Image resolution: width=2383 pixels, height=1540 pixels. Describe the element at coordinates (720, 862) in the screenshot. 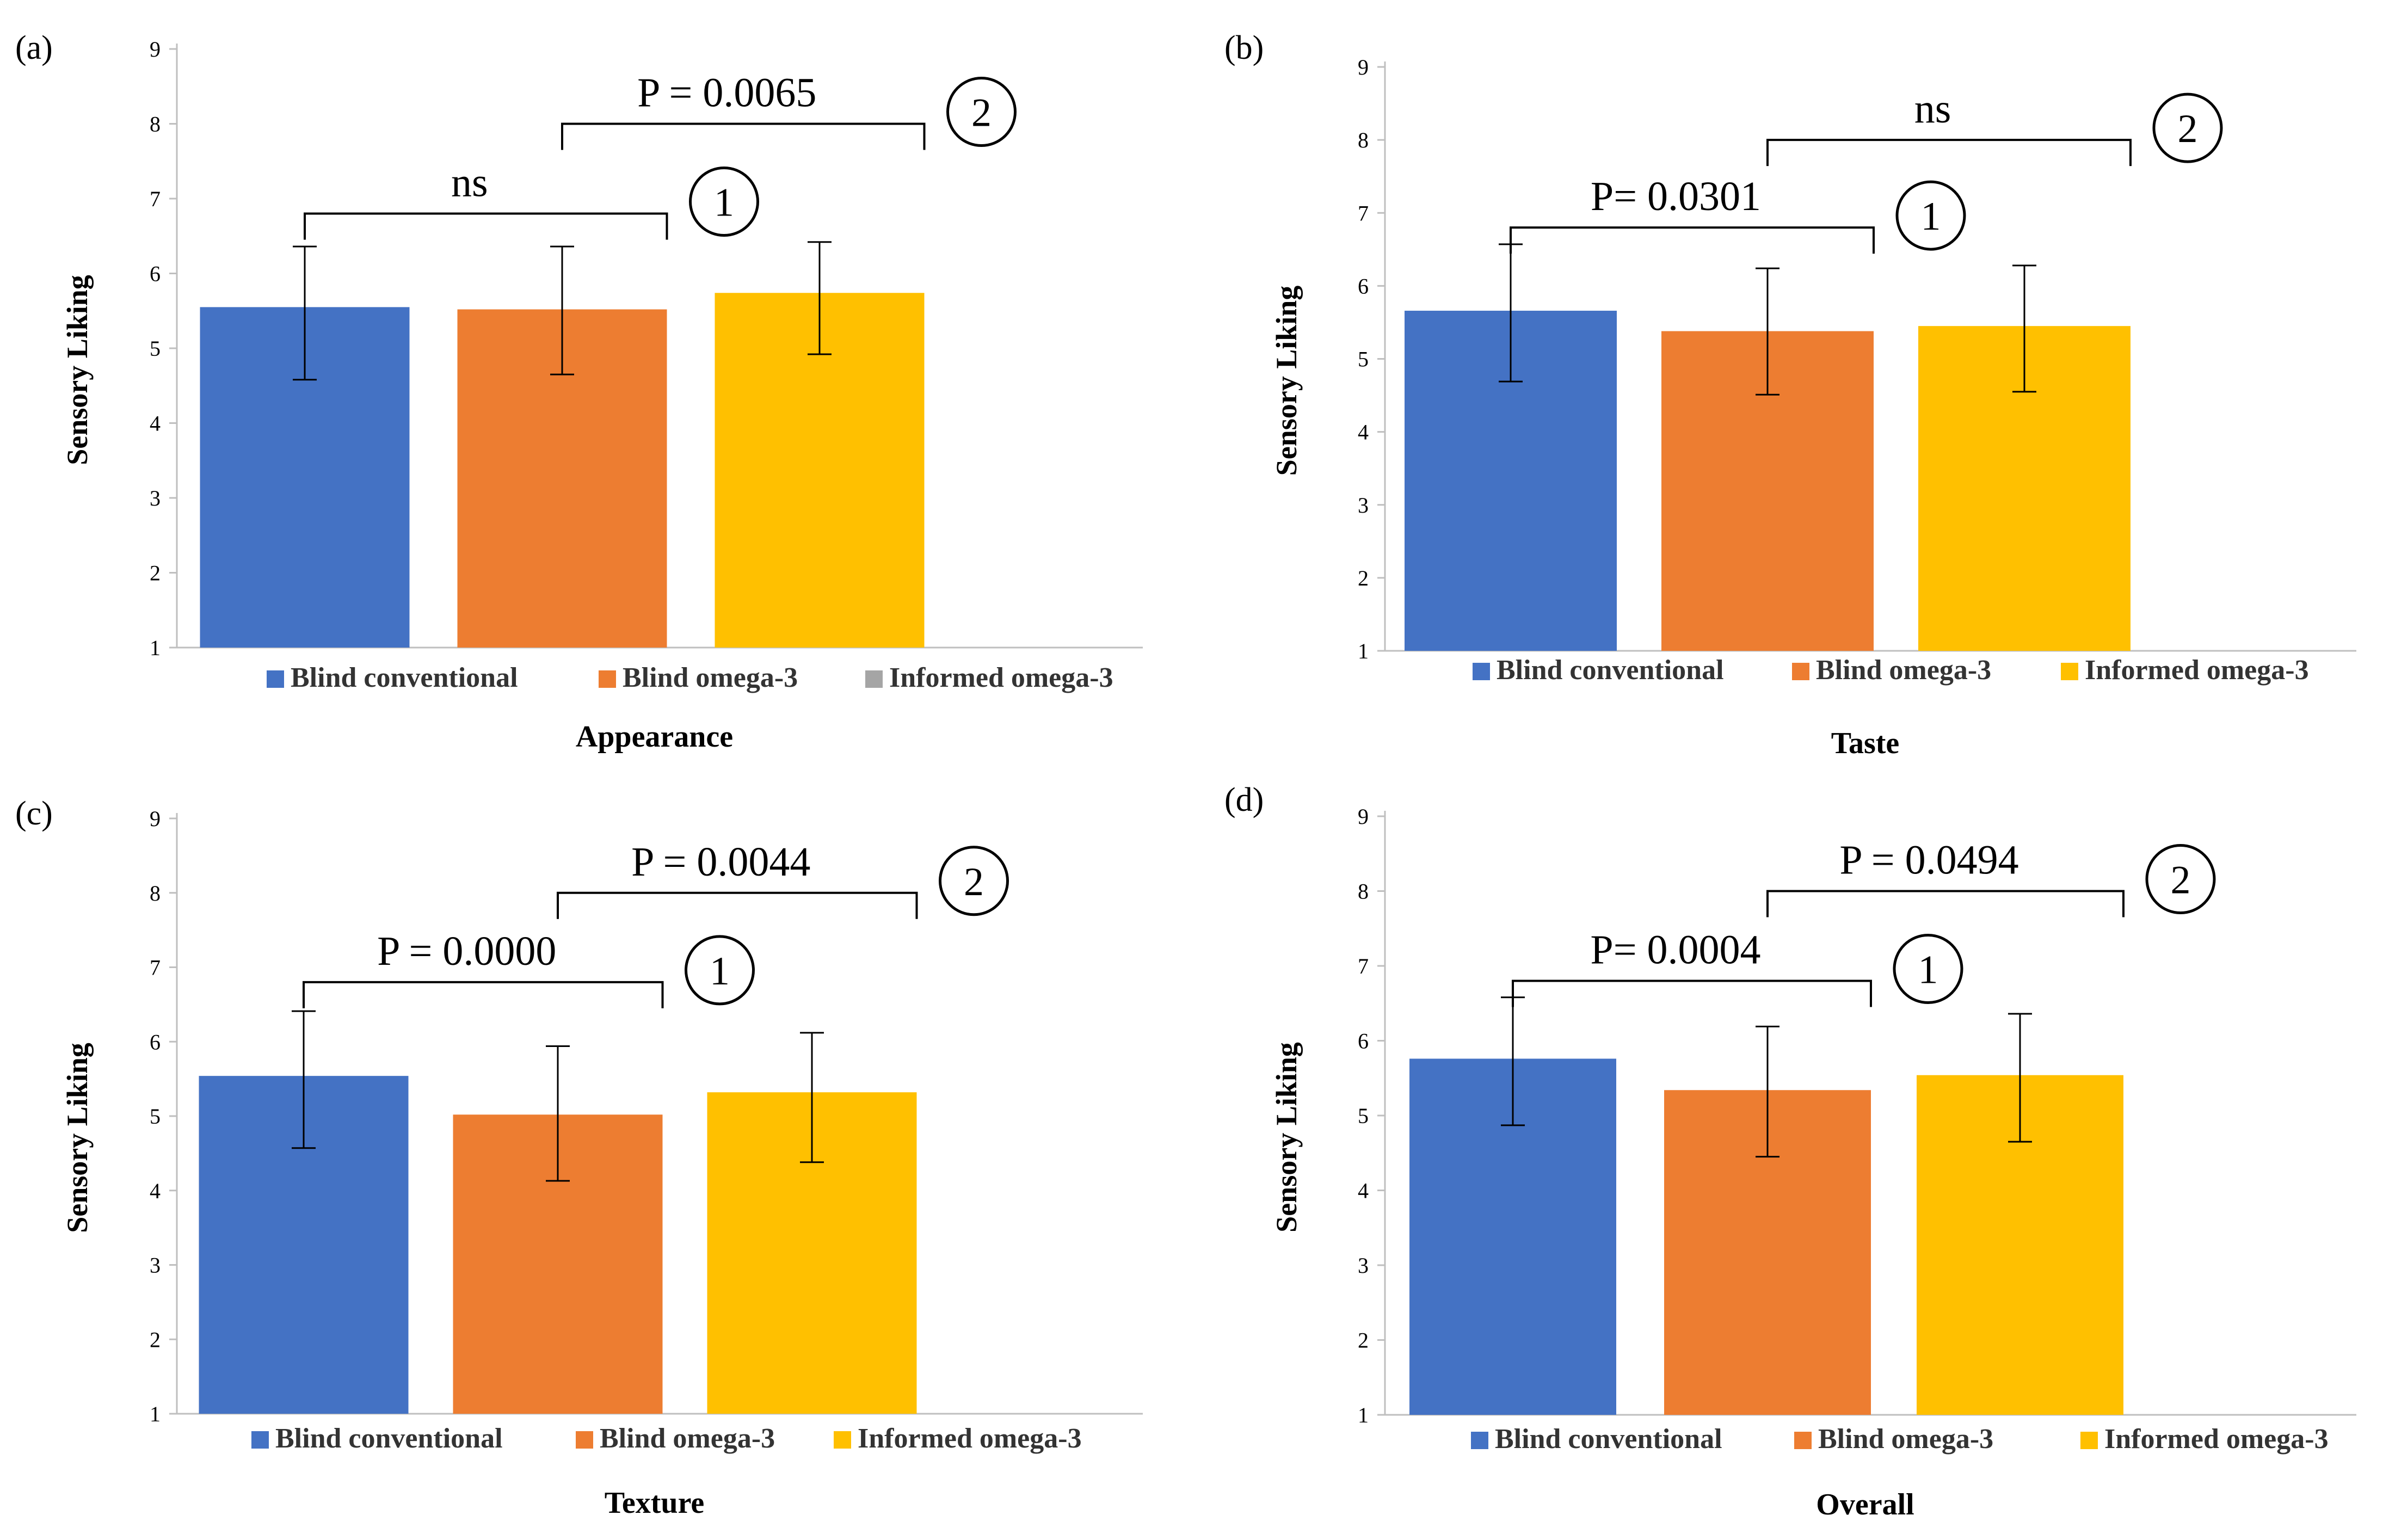

I see `comparison-label-2: P = 0.0044` at that location.